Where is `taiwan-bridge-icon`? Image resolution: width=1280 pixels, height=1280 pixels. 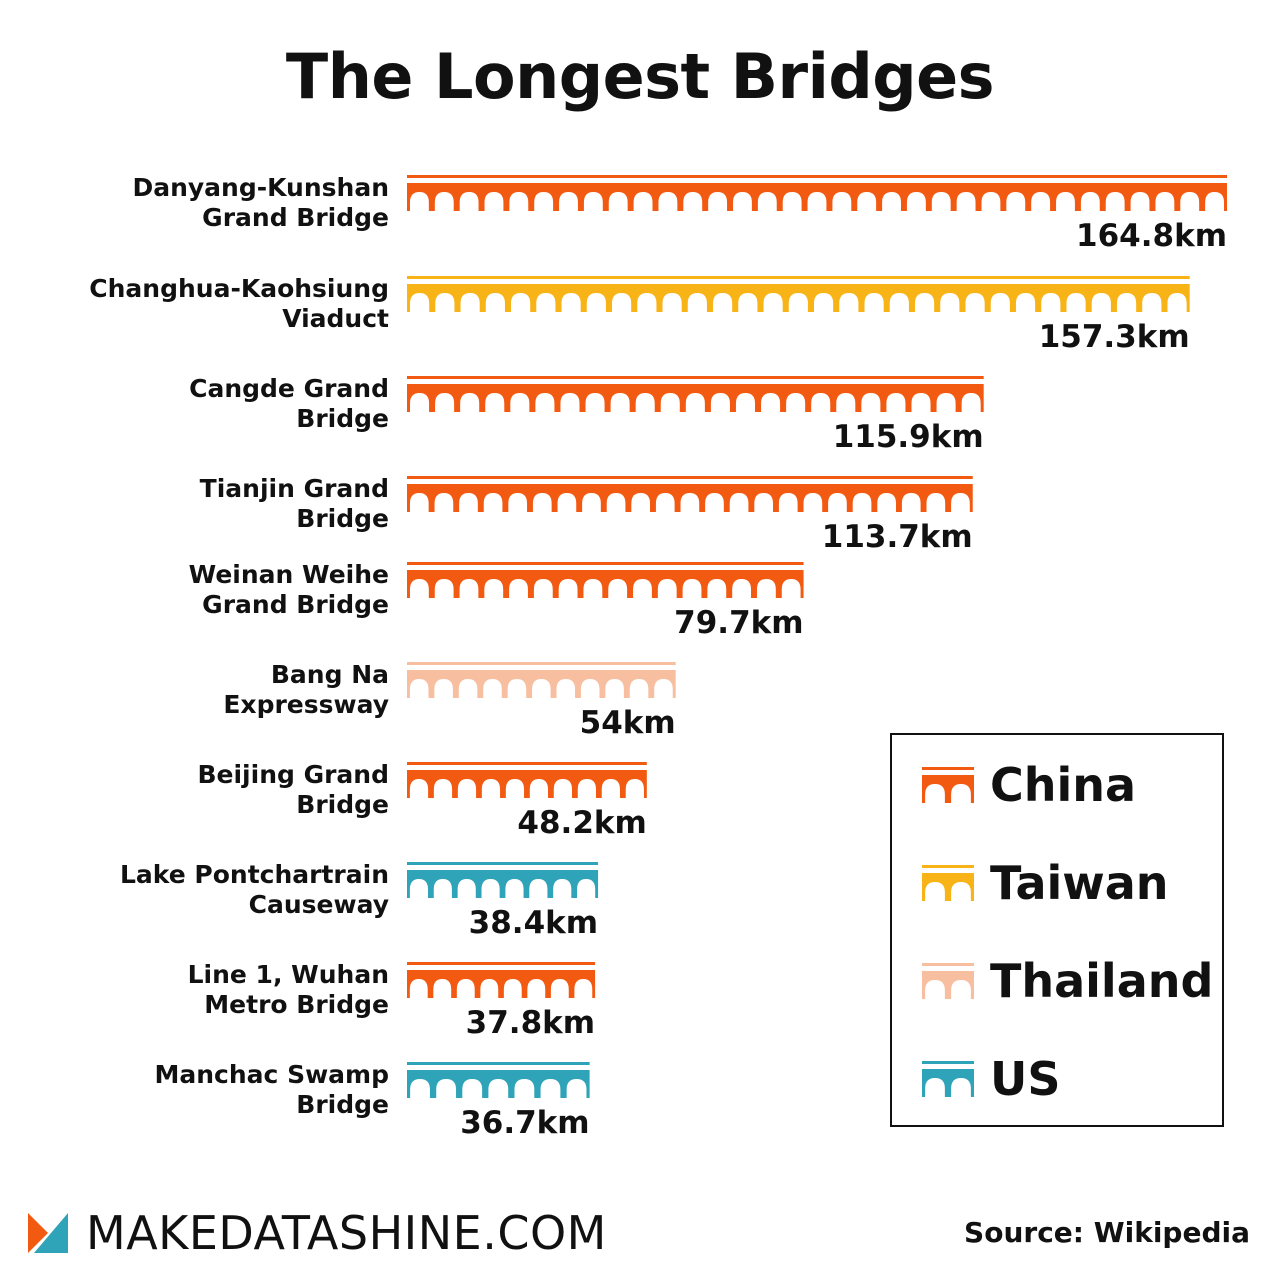 taiwan-bridge-icon is located at coordinates (948, 883).